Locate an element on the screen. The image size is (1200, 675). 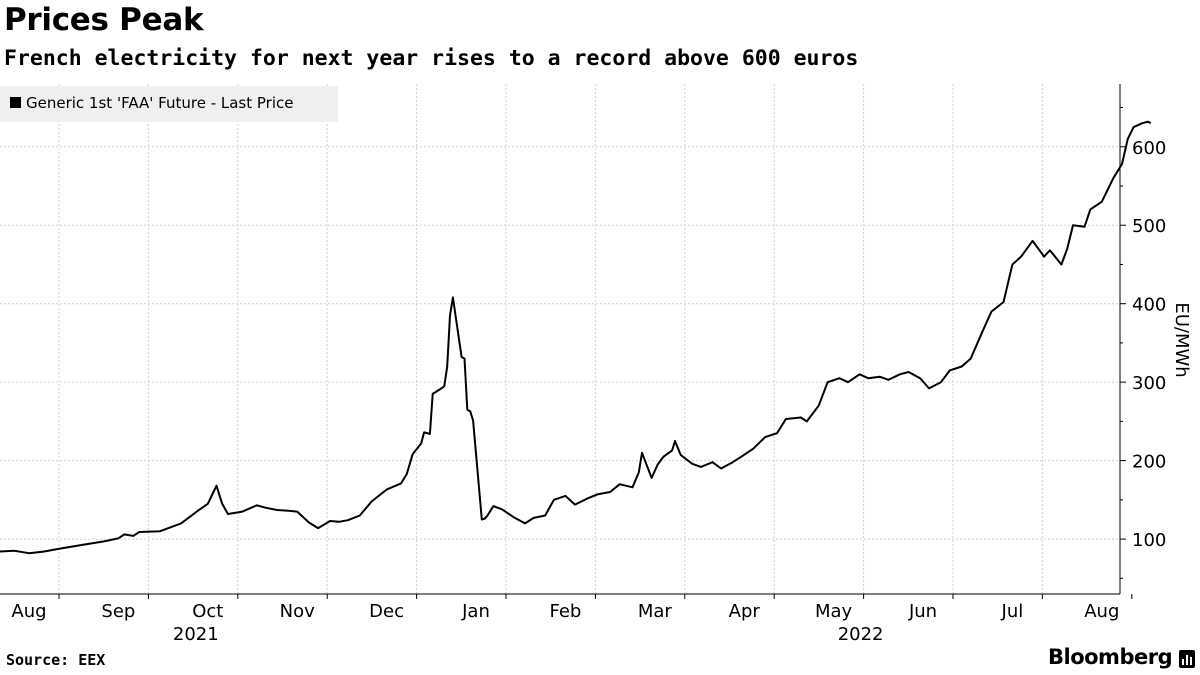
bloomberg-icon is located at coordinates (1187, 659).